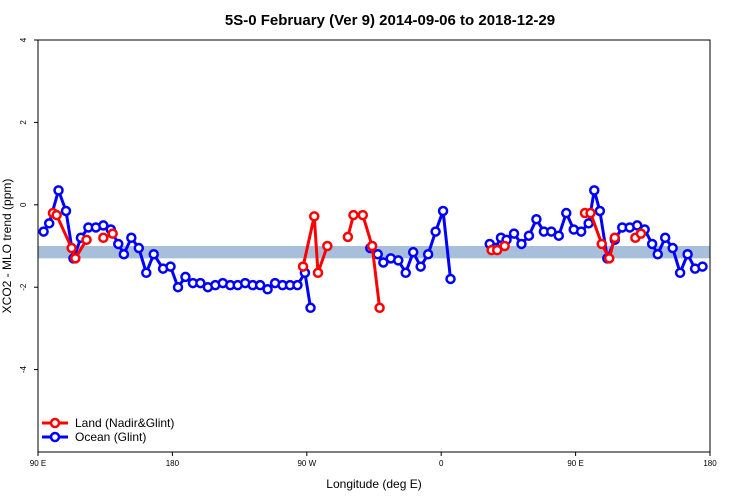  I want to click on x-axis: 90 E 180 90 W 0 90 E 180, so click(373, 460).